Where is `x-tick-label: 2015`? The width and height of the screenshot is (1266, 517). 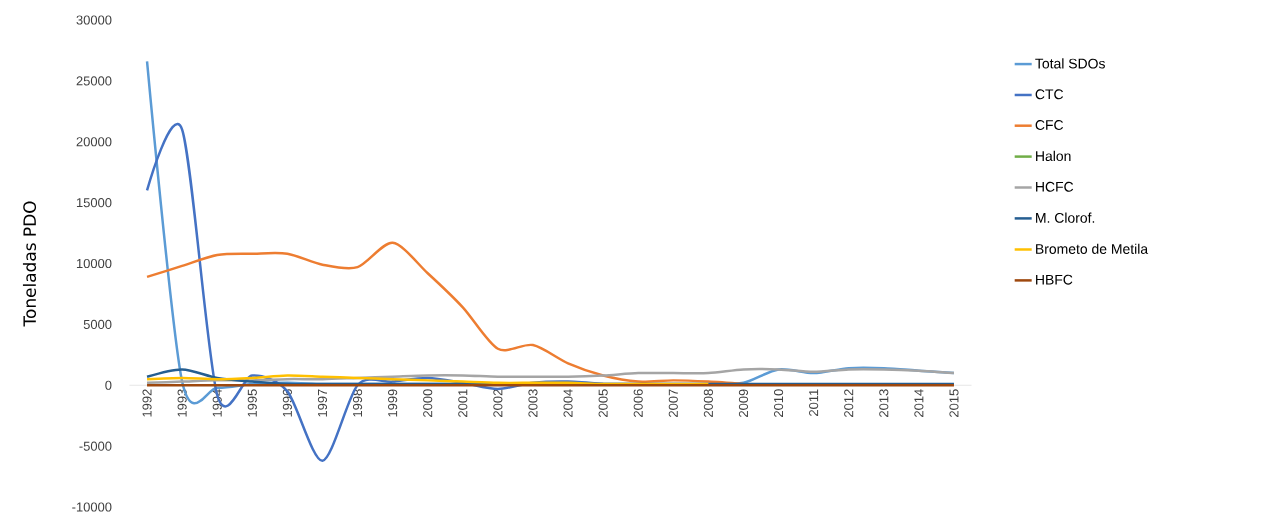
x-tick-label: 2015 is located at coordinates (954, 403).